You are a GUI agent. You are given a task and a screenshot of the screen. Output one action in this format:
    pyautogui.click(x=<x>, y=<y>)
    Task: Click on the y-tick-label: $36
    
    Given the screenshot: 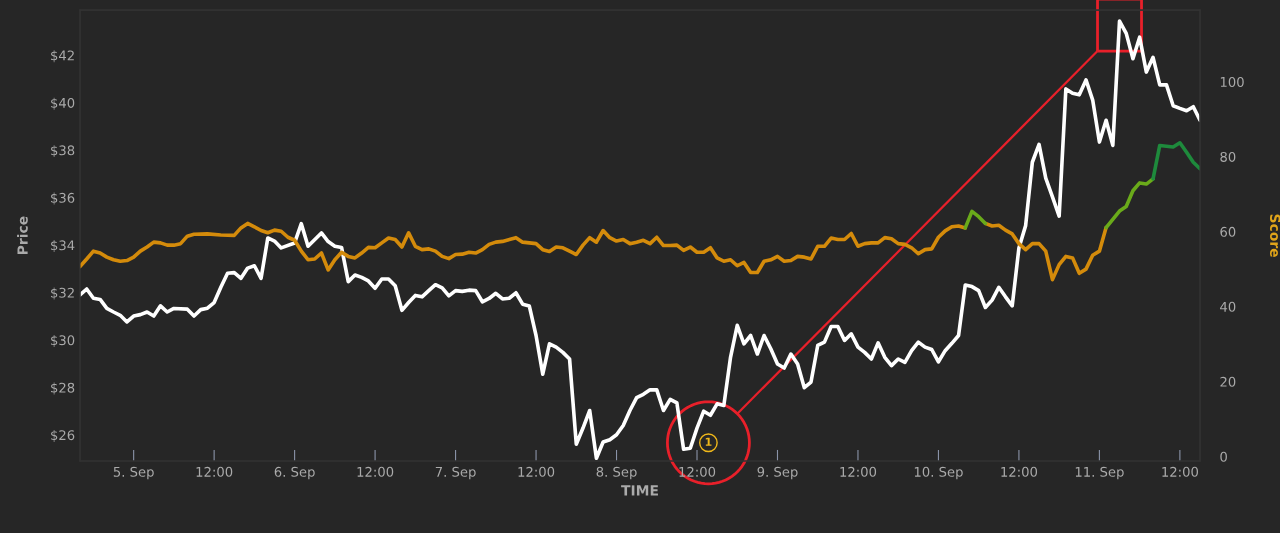 What is the action you would take?
    pyautogui.click(x=63, y=198)
    